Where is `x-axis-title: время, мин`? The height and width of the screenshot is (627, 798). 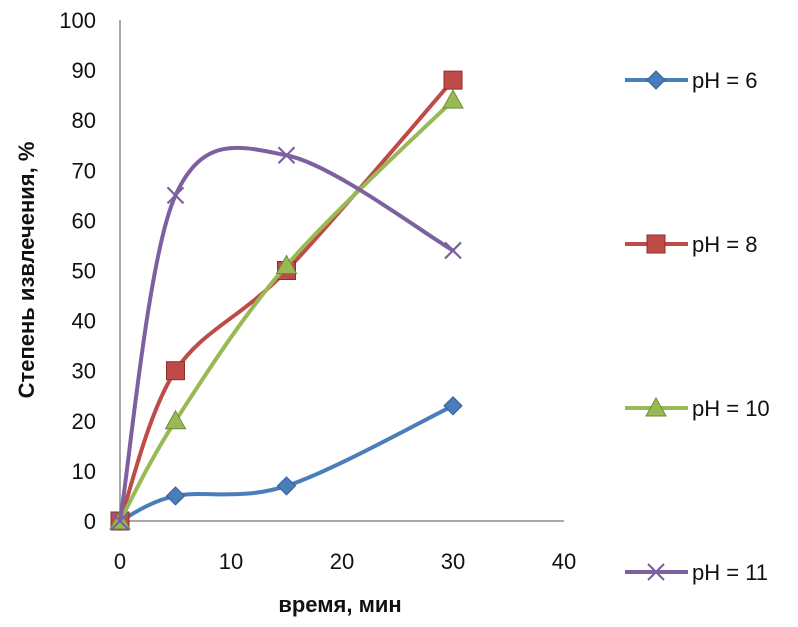 x-axis-title: время, мин is located at coordinates (339, 604).